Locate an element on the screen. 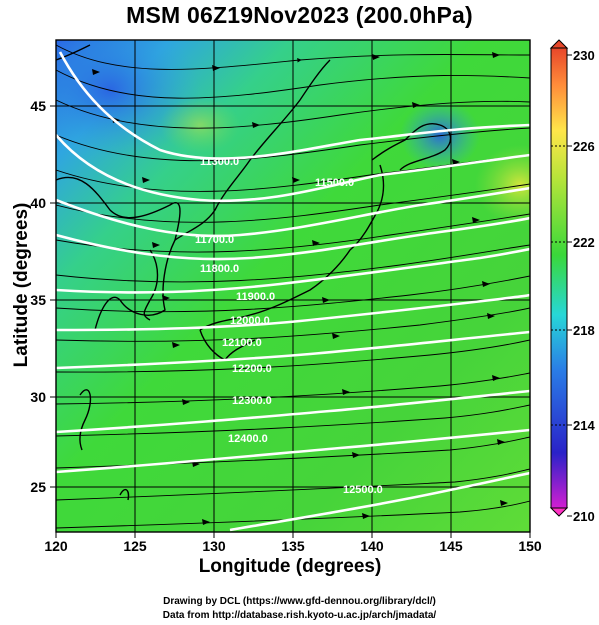 This screenshot has height=625, width=599. y-tick-label: 45 is located at coordinates (38, 106).